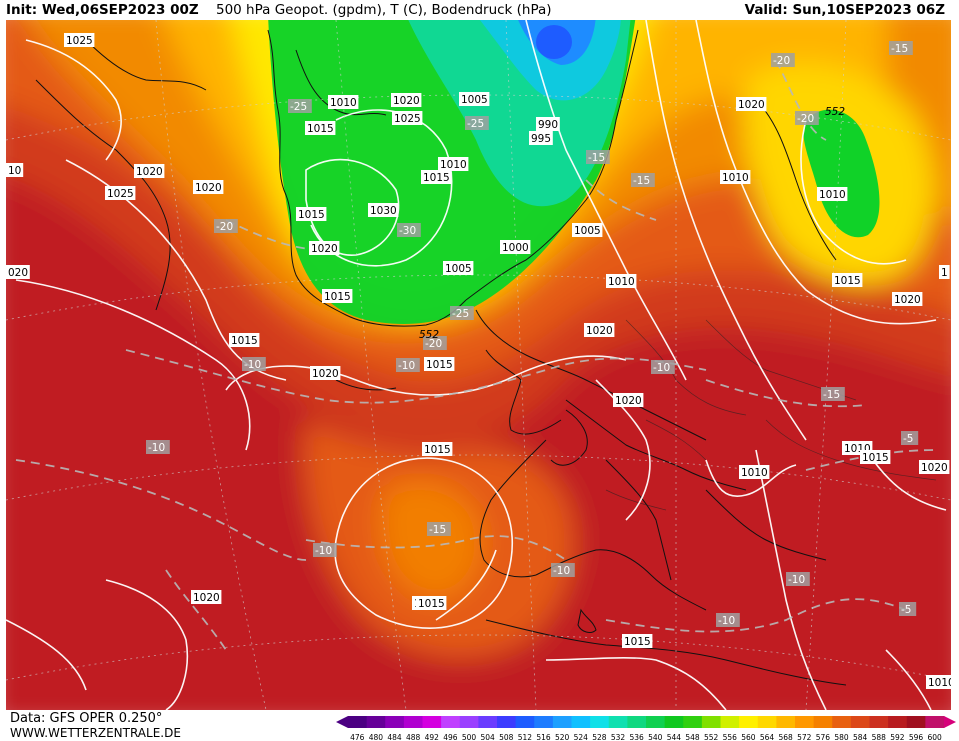 The height and width of the screenshot is (741, 959). I want to click on colorbar-tick-label: 560, so click(748, 737).